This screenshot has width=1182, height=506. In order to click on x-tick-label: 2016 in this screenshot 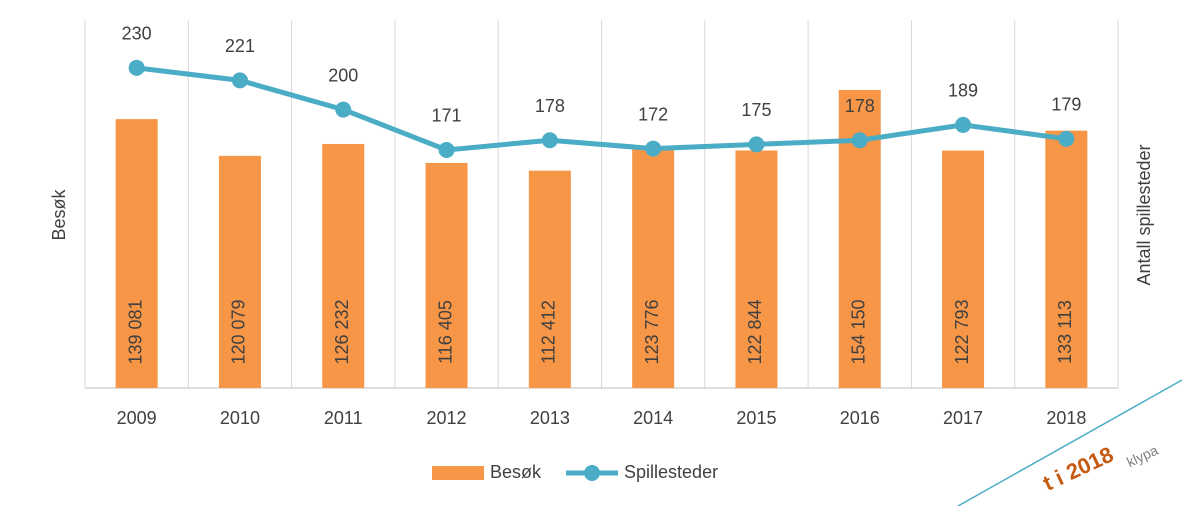, I will do `click(860, 418)`.